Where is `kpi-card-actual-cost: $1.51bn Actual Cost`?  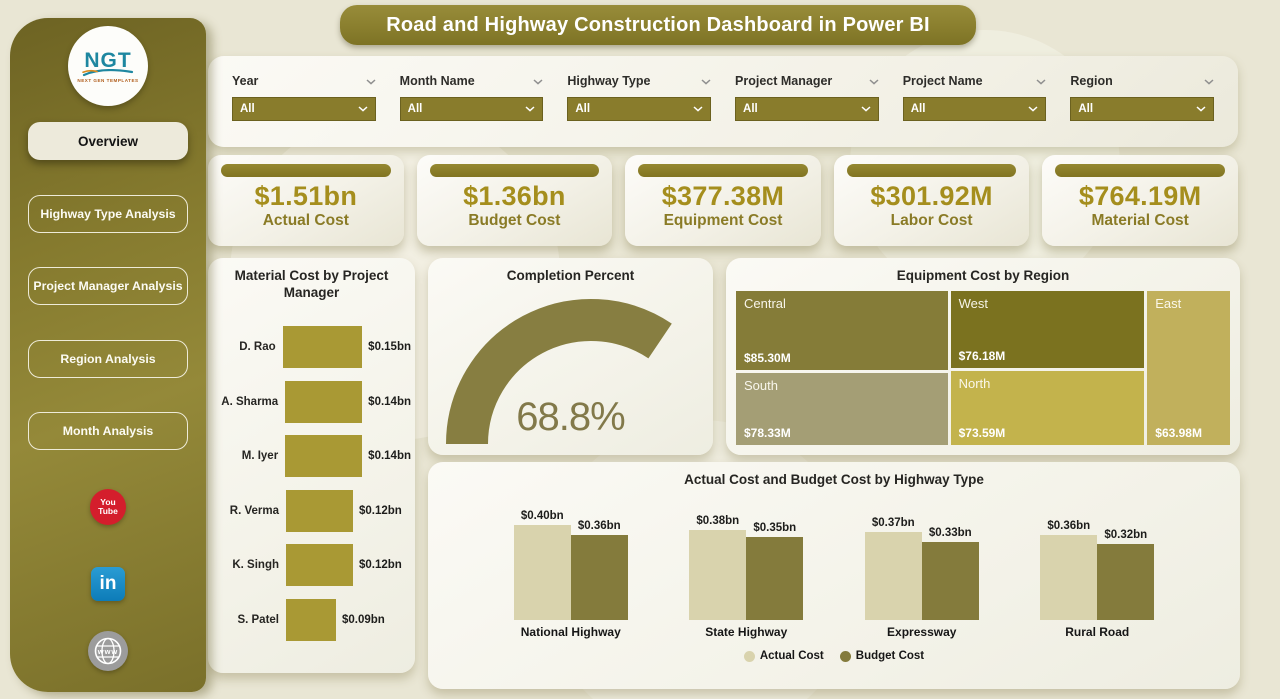
kpi-card-actual-cost: $1.51bn Actual Cost is located at coordinates (306, 200).